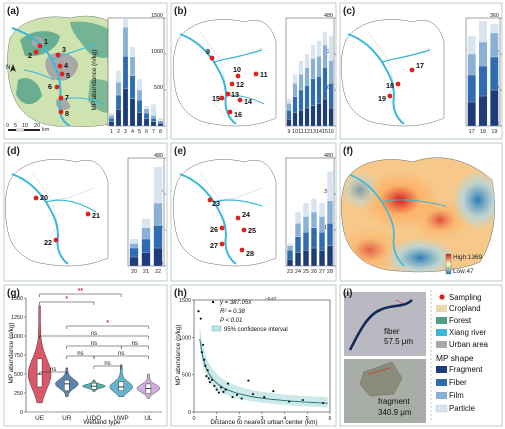 This screenshot has height=429, width=505. What do you see at coordinates (231, 321) in the screenshot?
I see `fit-p: P < 0.01` at bounding box center [231, 321].